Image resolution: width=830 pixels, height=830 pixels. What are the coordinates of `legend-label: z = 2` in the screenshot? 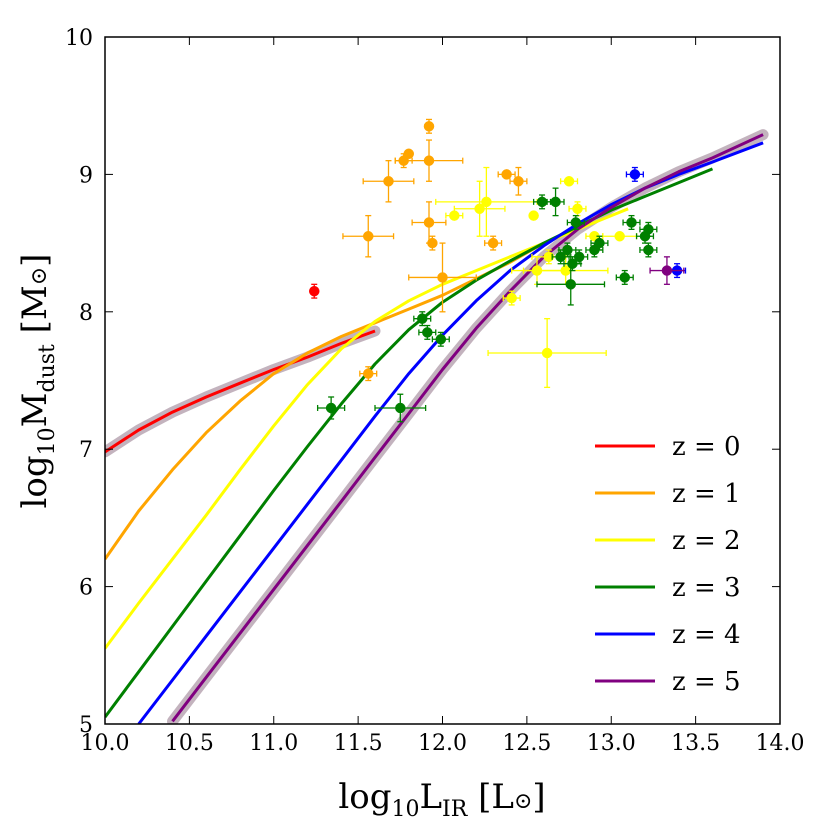 It's located at (706, 541).